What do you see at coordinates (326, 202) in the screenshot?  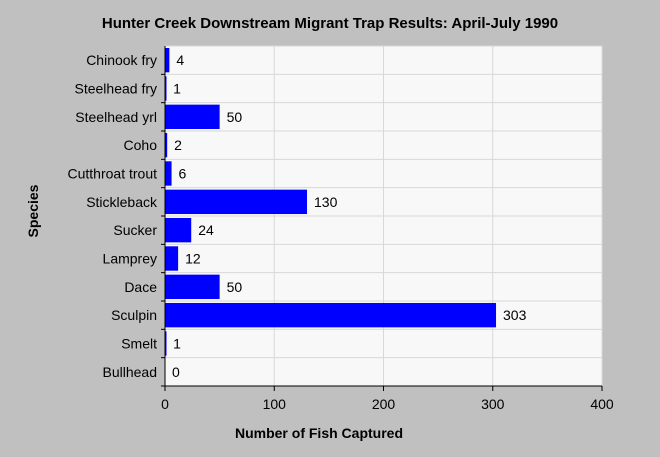 I see `data-label: 130` at bounding box center [326, 202].